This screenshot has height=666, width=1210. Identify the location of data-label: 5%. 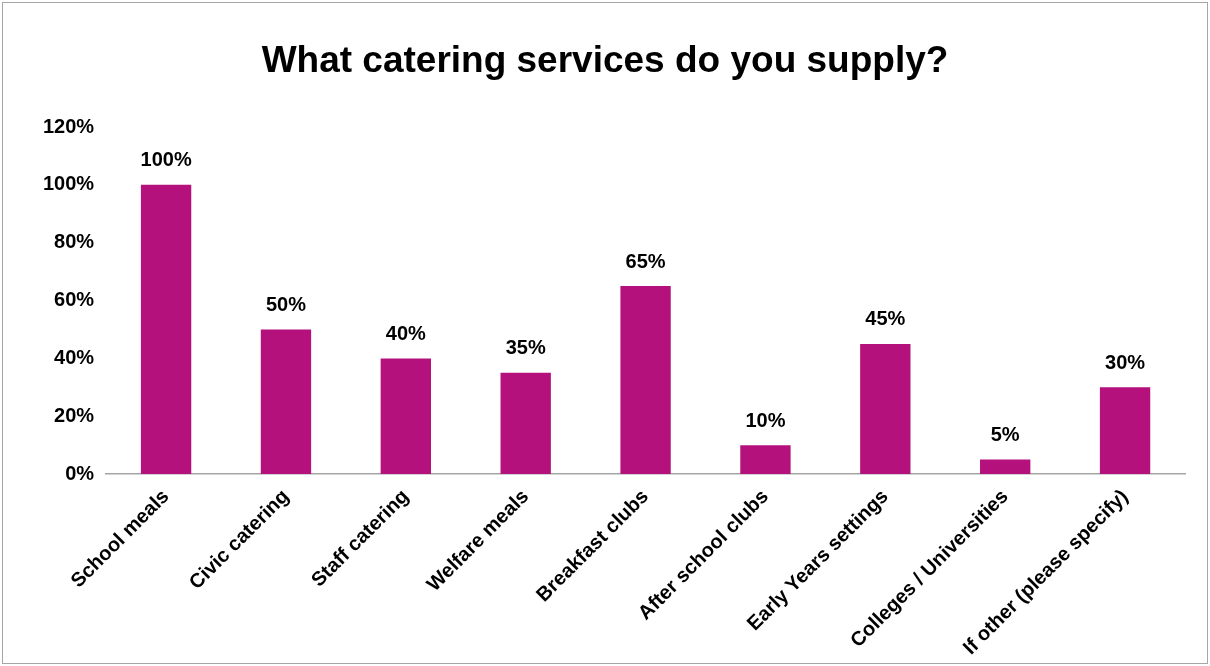
(1005, 434).